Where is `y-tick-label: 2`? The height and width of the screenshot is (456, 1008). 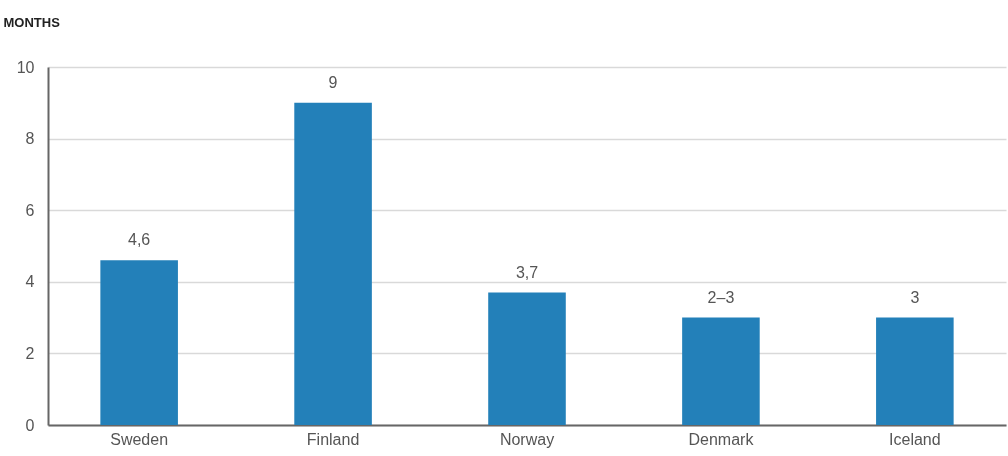
y-tick-label: 2 is located at coordinates (30, 353).